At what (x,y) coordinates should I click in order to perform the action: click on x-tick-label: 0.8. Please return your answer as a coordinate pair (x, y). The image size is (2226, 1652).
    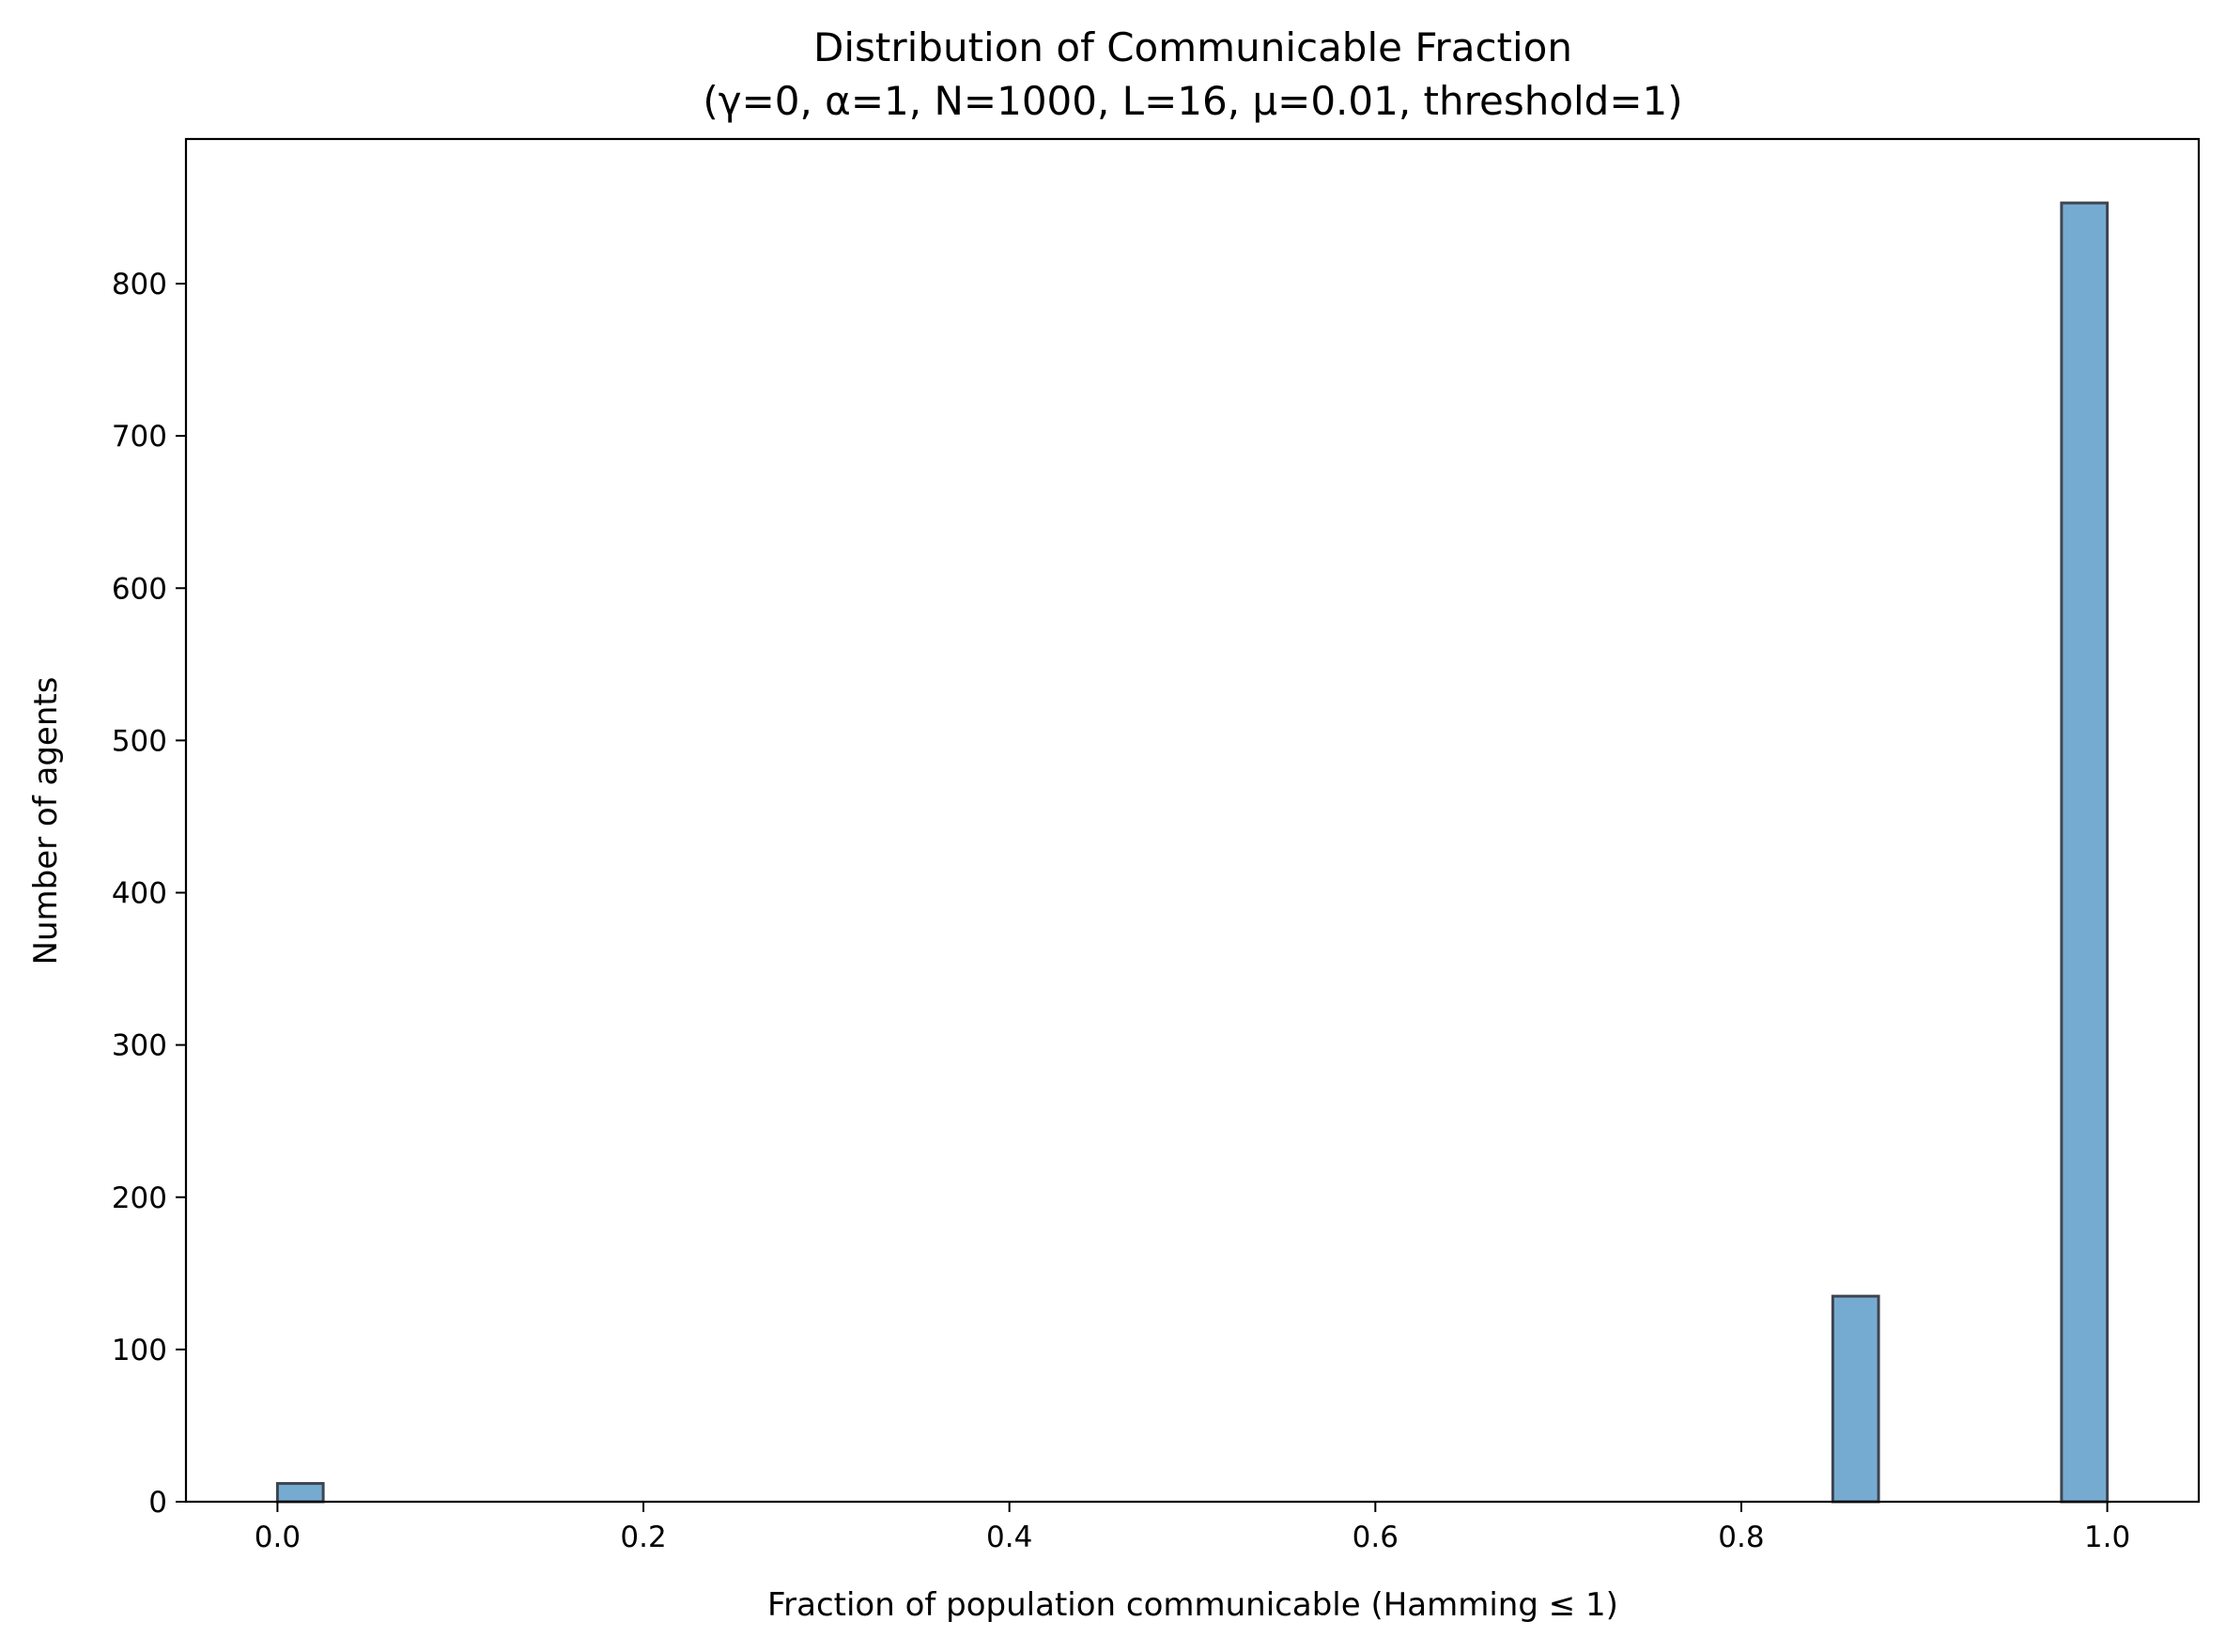
    Looking at the image, I should click on (1741, 1537).